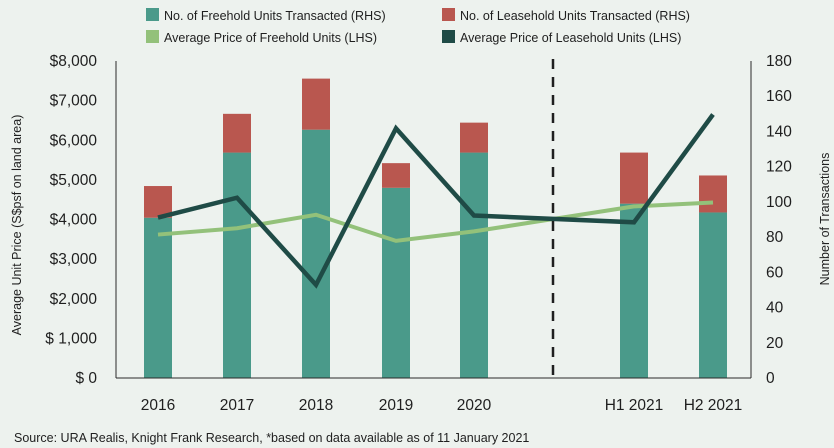  Describe the element at coordinates (17, 225) in the screenshot. I see `left-axis-title: Average Unit Price (S$psf on land area)` at that location.